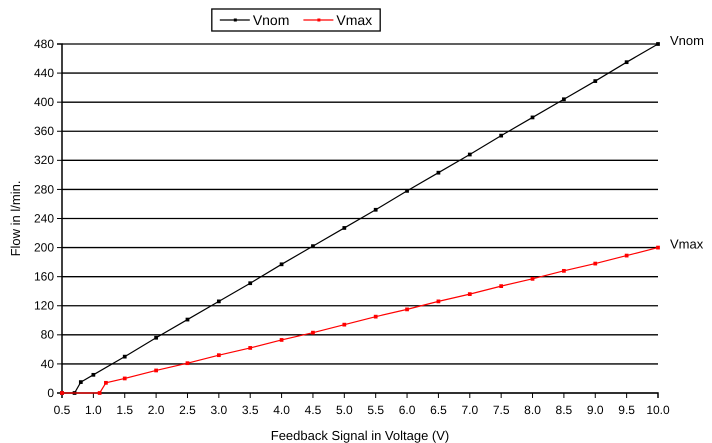 The width and height of the screenshot is (712, 443). What do you see at coordinates (44, 73) in the screenshot?
I see `y-tick-label: 440` at bounding box center [44, 73].